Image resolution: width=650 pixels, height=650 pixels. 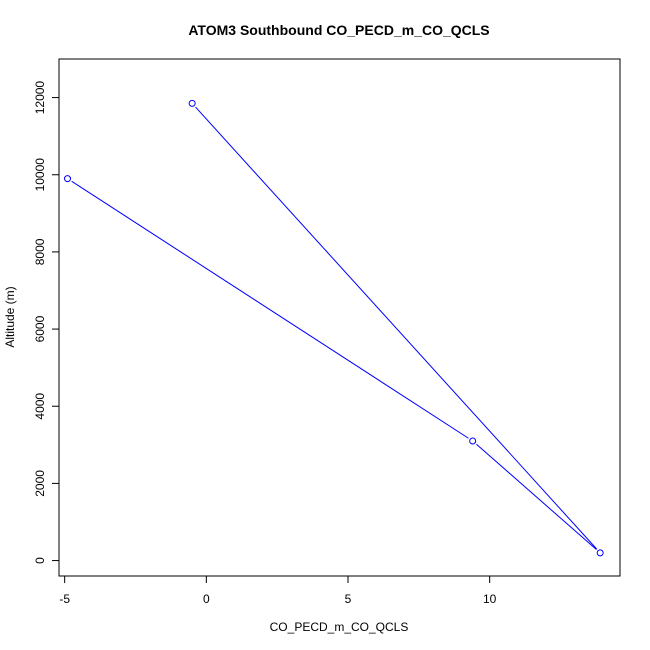 What do you see at coordinates (490, 599) in the screenshot?
I see `x-tick-label: 10` at bounding box center [490, 599].